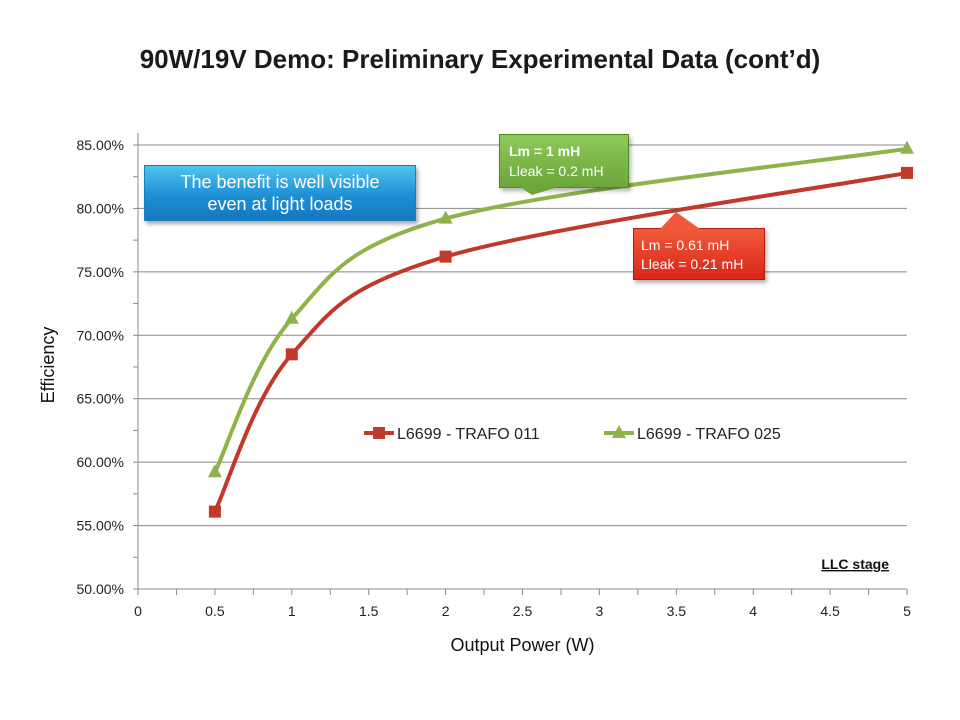 The image size is (960, 720). What do you see at coordinates (907, 611) in the screenshot?
I see `x-tick-label: 5` at bounding box center [907, 611].